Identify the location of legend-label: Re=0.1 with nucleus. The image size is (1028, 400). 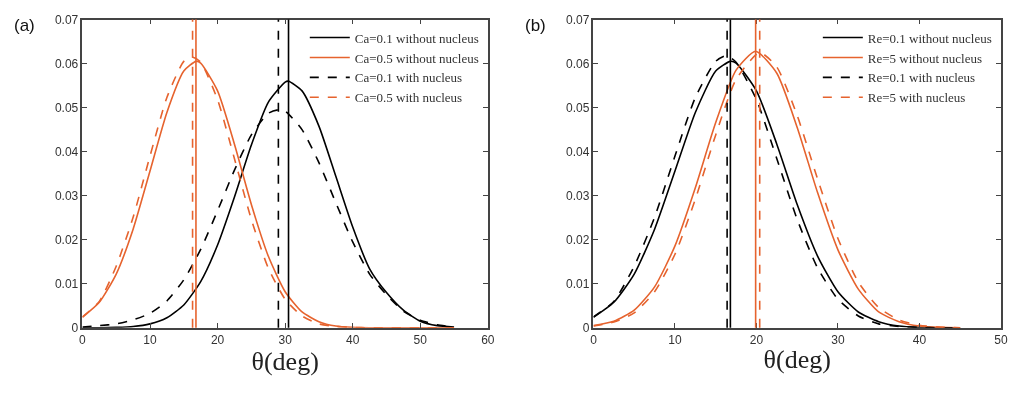
(921, 78).